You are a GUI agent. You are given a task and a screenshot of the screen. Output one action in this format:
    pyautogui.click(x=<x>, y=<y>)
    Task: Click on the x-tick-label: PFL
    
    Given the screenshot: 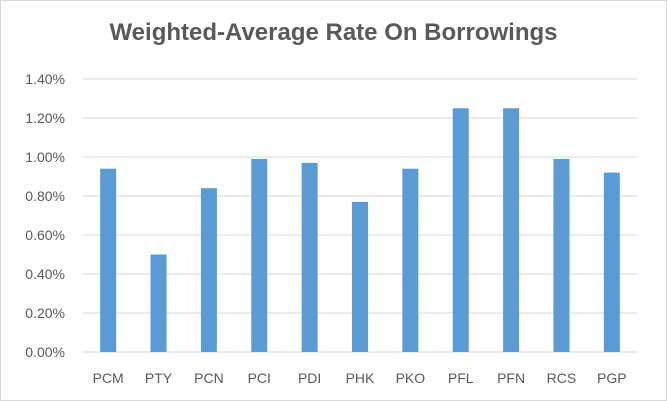 What is the action you would take?
    pyautogui.click(x=461, y=378)
    